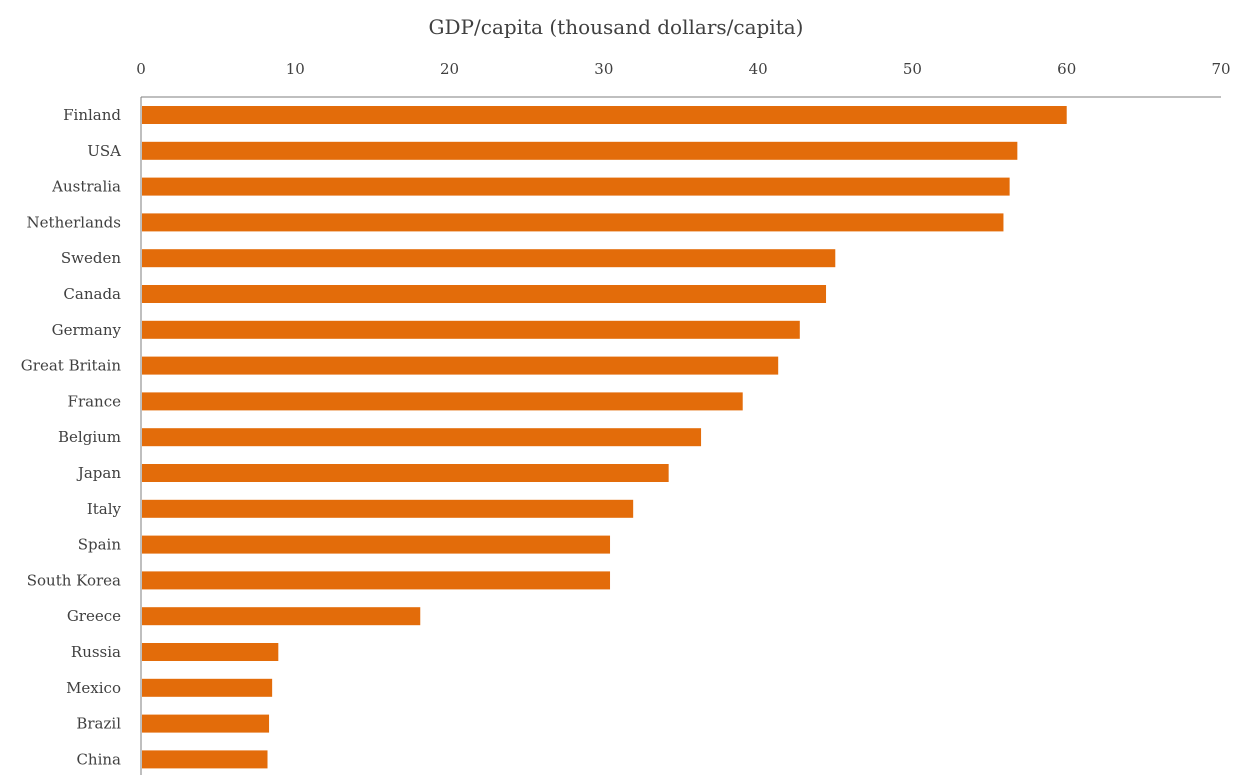  Describe the element at coordinates (74, 580) in the screenshot. I see `category-label: South Korea` at that location.